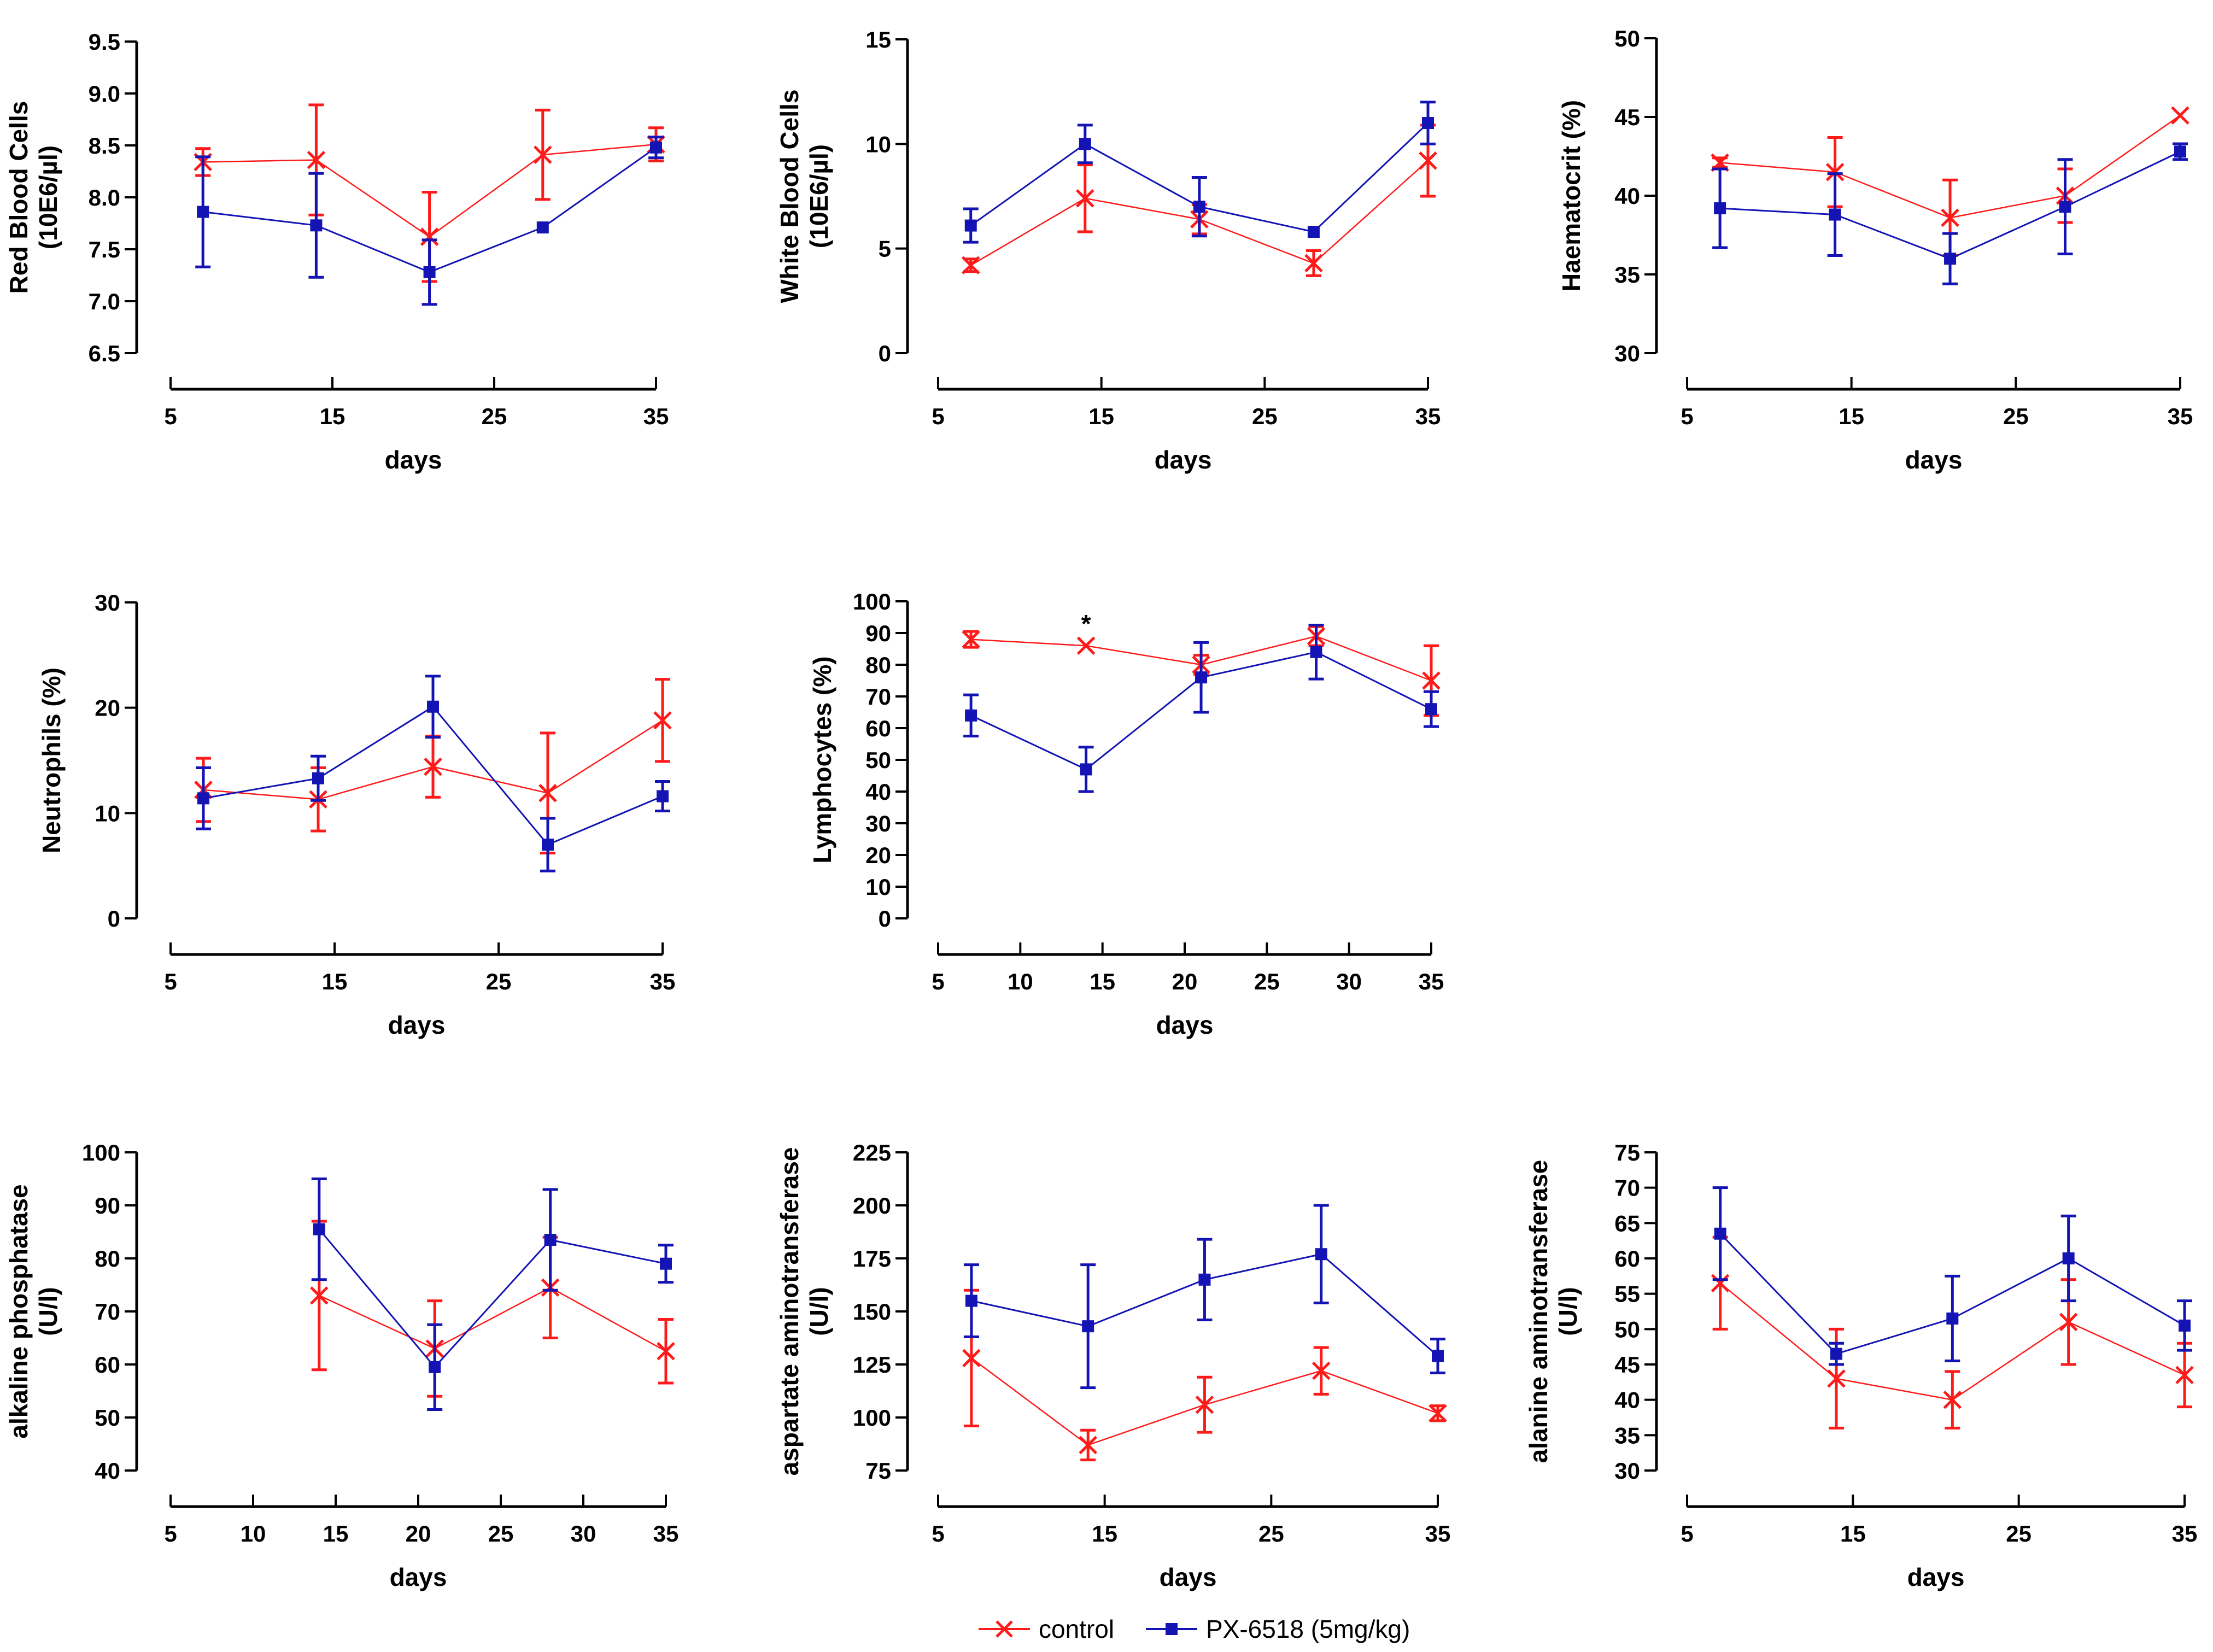 The width and height of the screenshot is (2213, 1652). Describe the element at coordinates (1172, 1629) in the screenshot. I see `legend-square-marker` at that location.